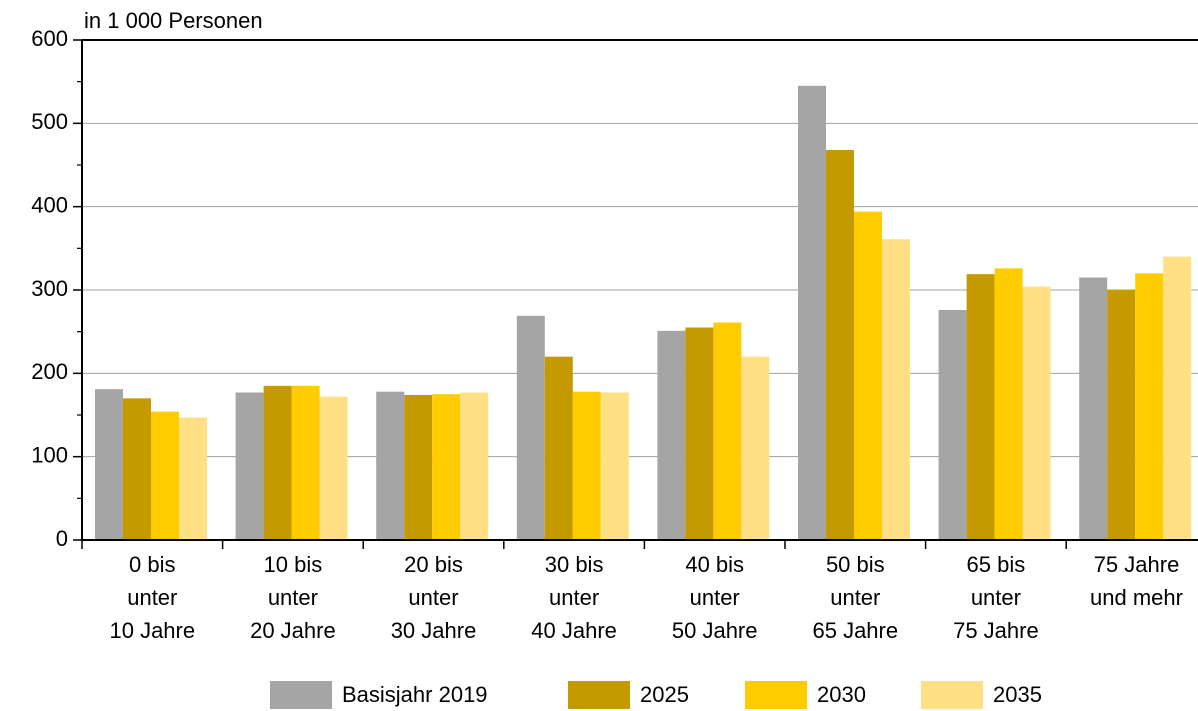 The width and height of the screenshot is (1198, 711). What do you see at coordinates (173, 20) in the screenshot?
I see `chart-title: in 1 000 Personen` at bounding box center [173, 20].